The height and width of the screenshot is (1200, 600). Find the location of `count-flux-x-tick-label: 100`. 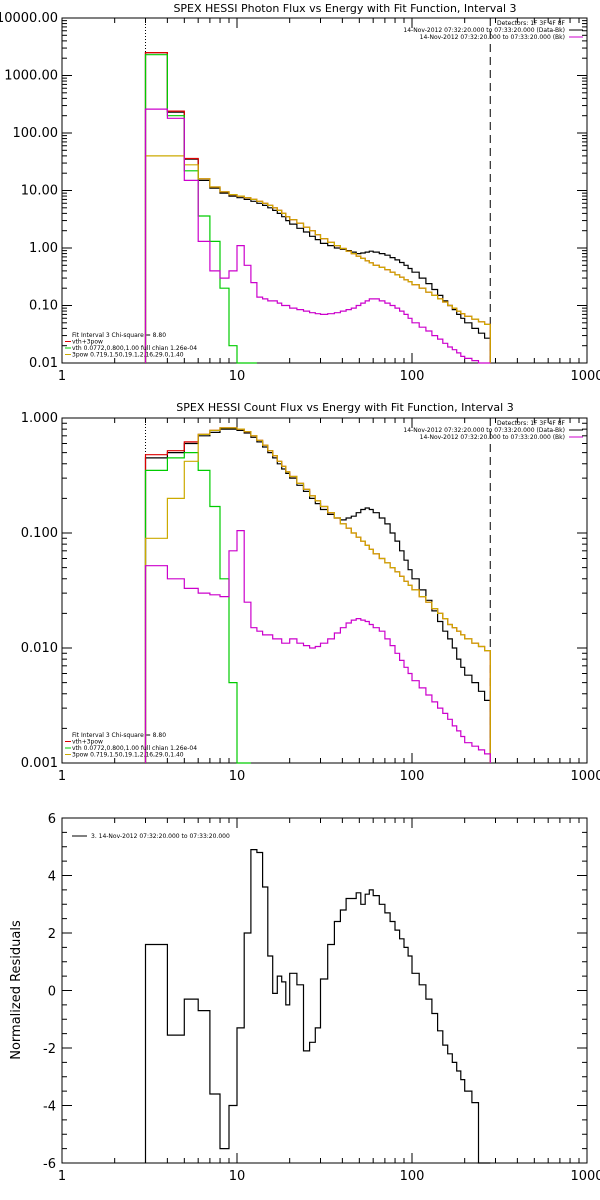

count-flux-x-tick-label: 100 is located at coordinates (412, 776).